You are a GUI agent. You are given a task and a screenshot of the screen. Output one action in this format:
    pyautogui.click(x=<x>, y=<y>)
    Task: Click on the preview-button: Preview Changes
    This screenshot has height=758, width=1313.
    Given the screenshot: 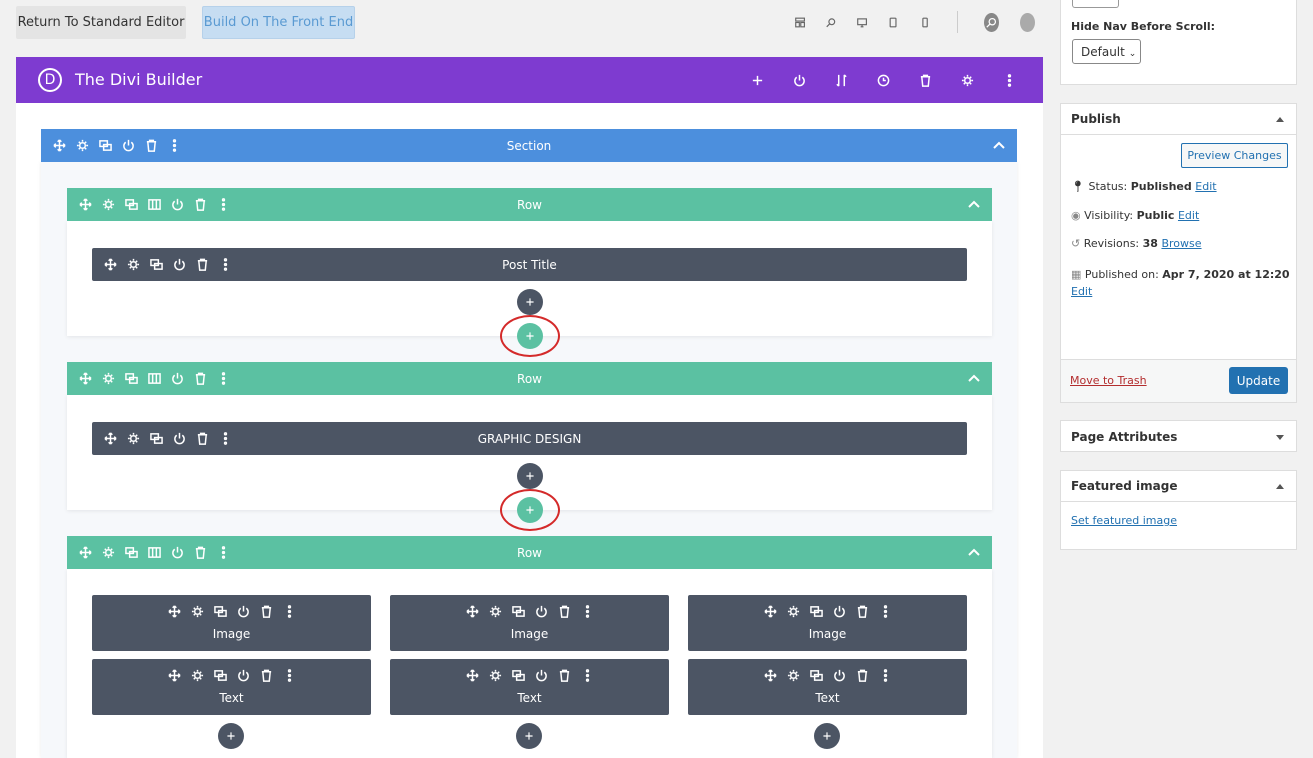 What is the action you would take?
    pyautogui.click(x=1234, y=155)
    